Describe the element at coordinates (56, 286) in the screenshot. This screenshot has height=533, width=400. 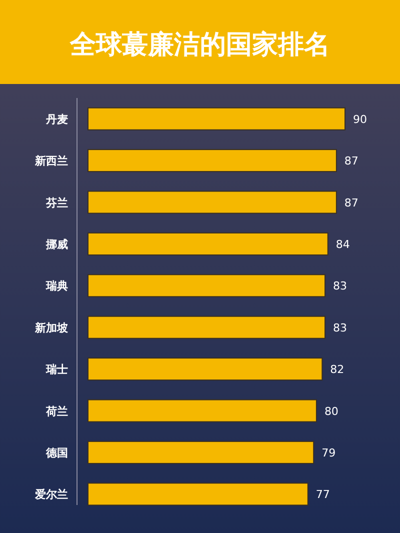
I see `y-tick-label: 瑞典` at that location.